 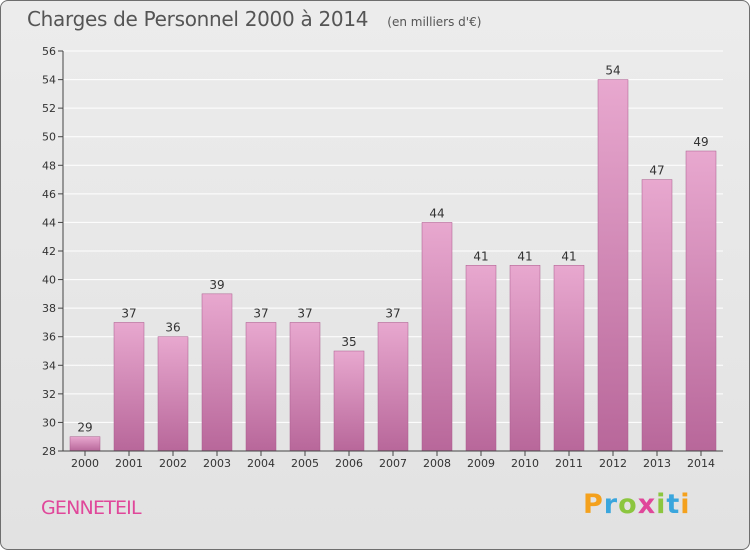 I want to click on value-label-2014: 49, so click(x=700, y=142).